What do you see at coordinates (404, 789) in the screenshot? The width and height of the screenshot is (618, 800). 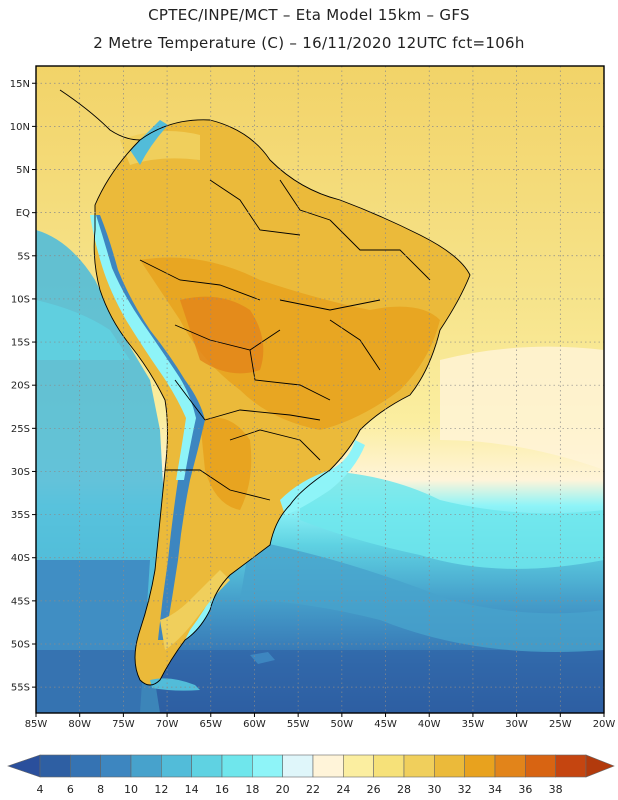 I see `colorbar-label: 28` at bounding box center [404, 789].